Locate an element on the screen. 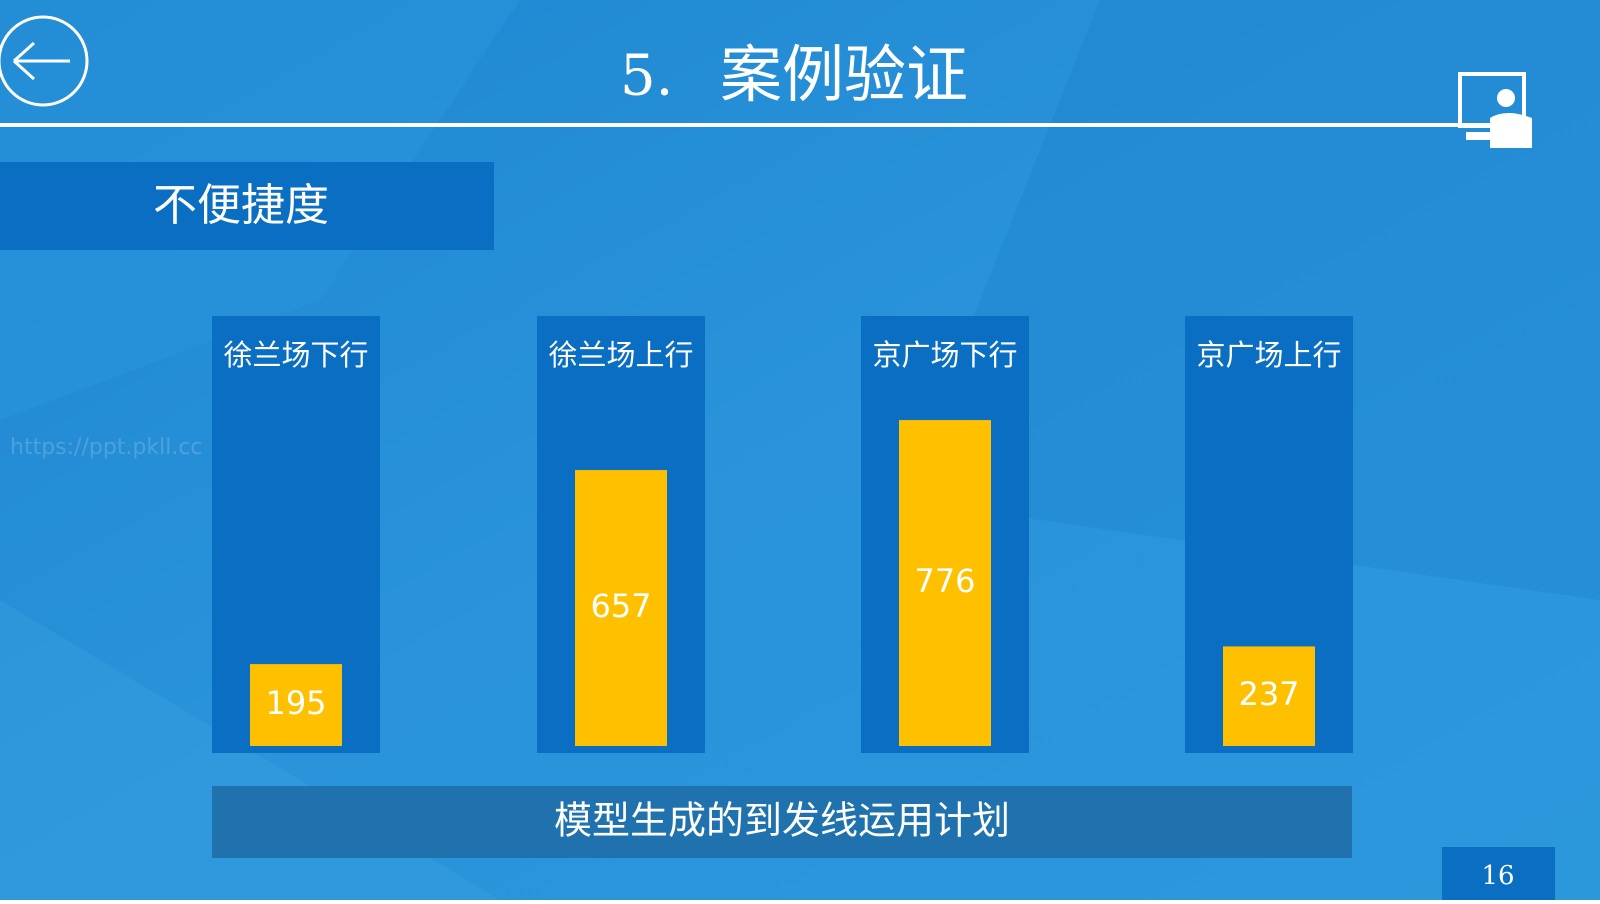  category-label: 京广场下行 is located at coordinates (944, 355).